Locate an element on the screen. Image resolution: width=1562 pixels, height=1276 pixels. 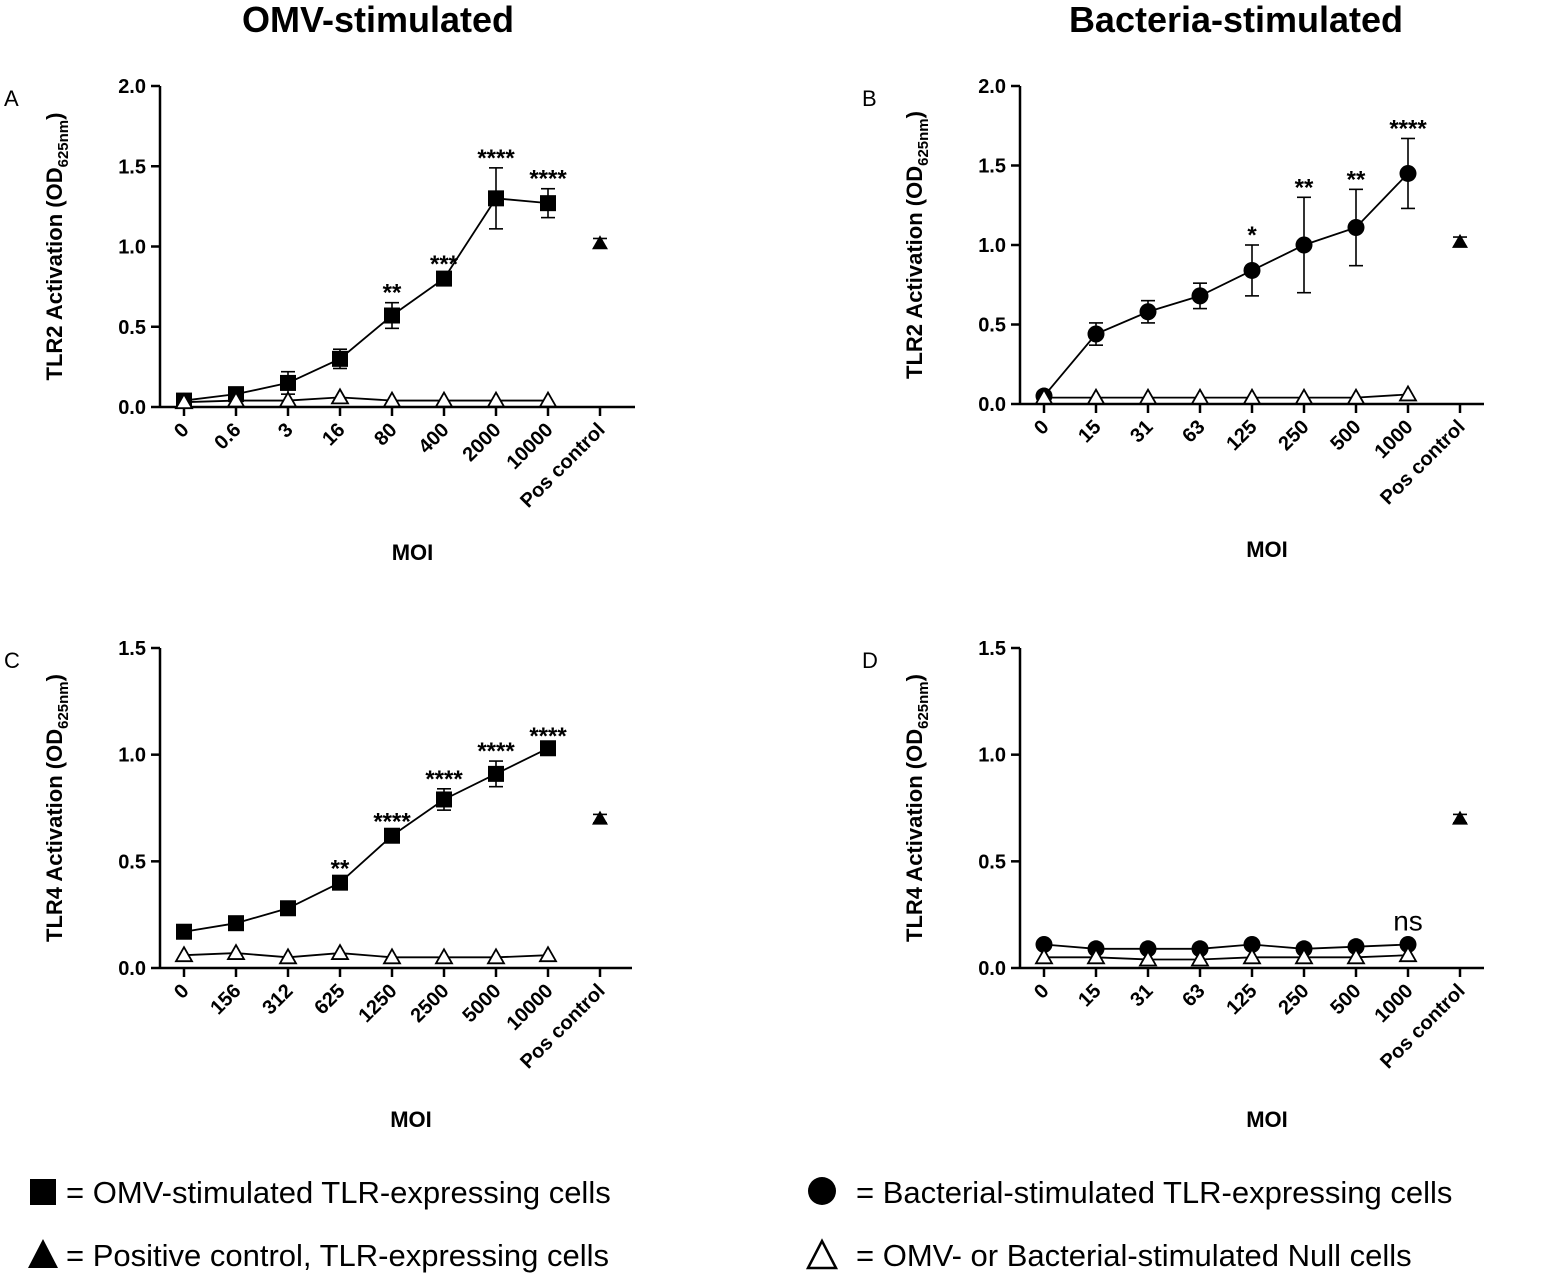
legend-item-positive-control: = Positive control, TLR-expressing cells is located at coordinates (318, 1255).